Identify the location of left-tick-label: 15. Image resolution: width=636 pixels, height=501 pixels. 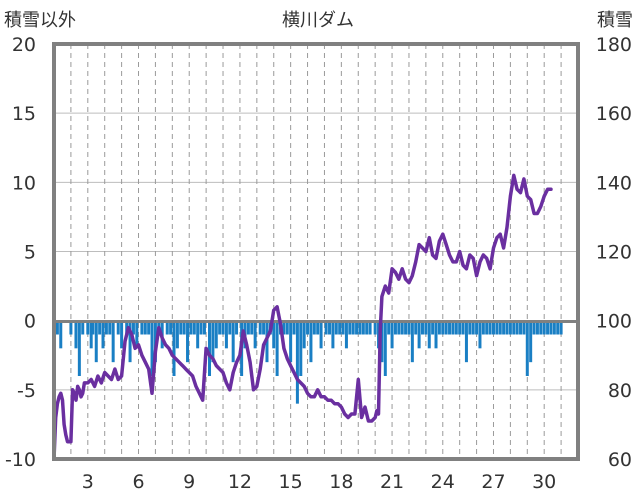
(24, 114).